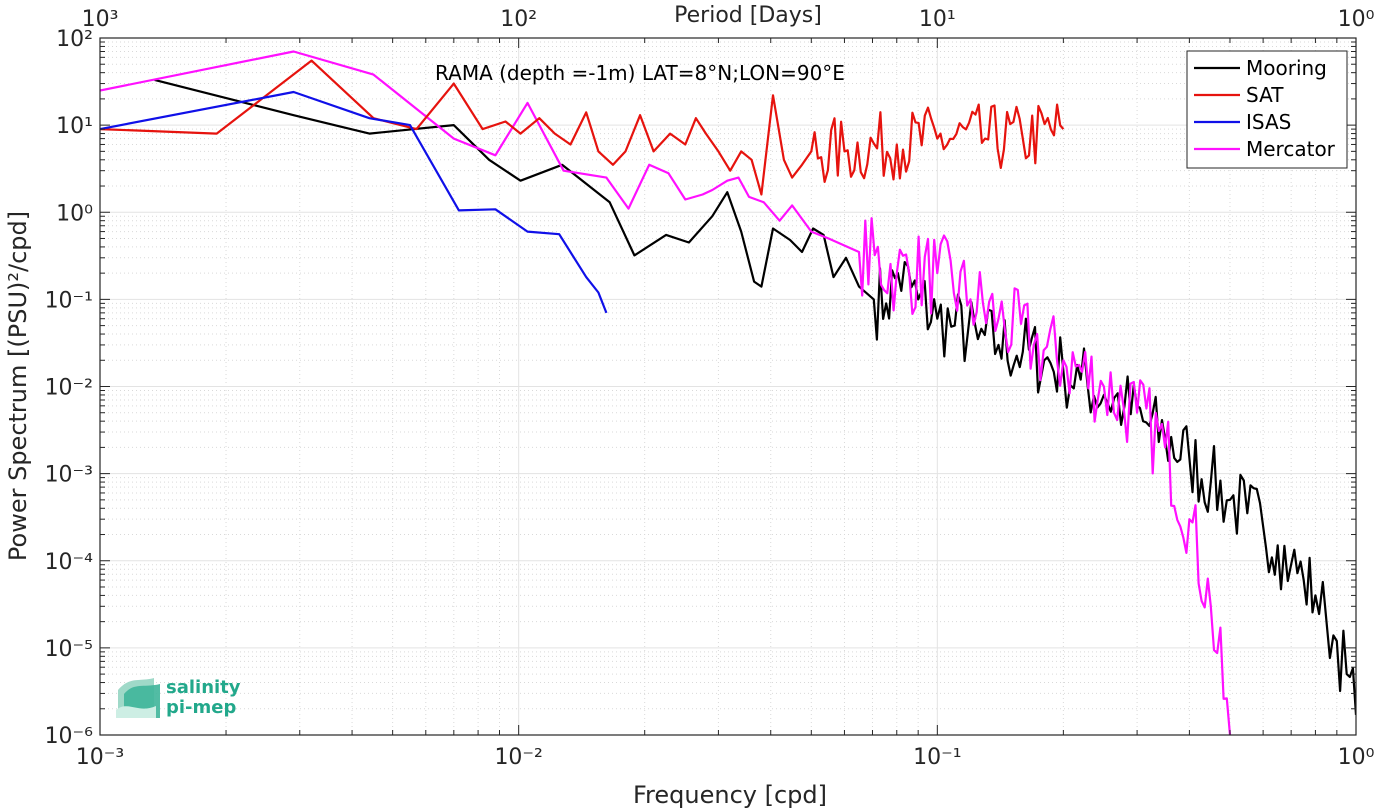 This screenshot has width=1383, height=809. I want to click on top-tick-label: 10¹, so click(937, 19).